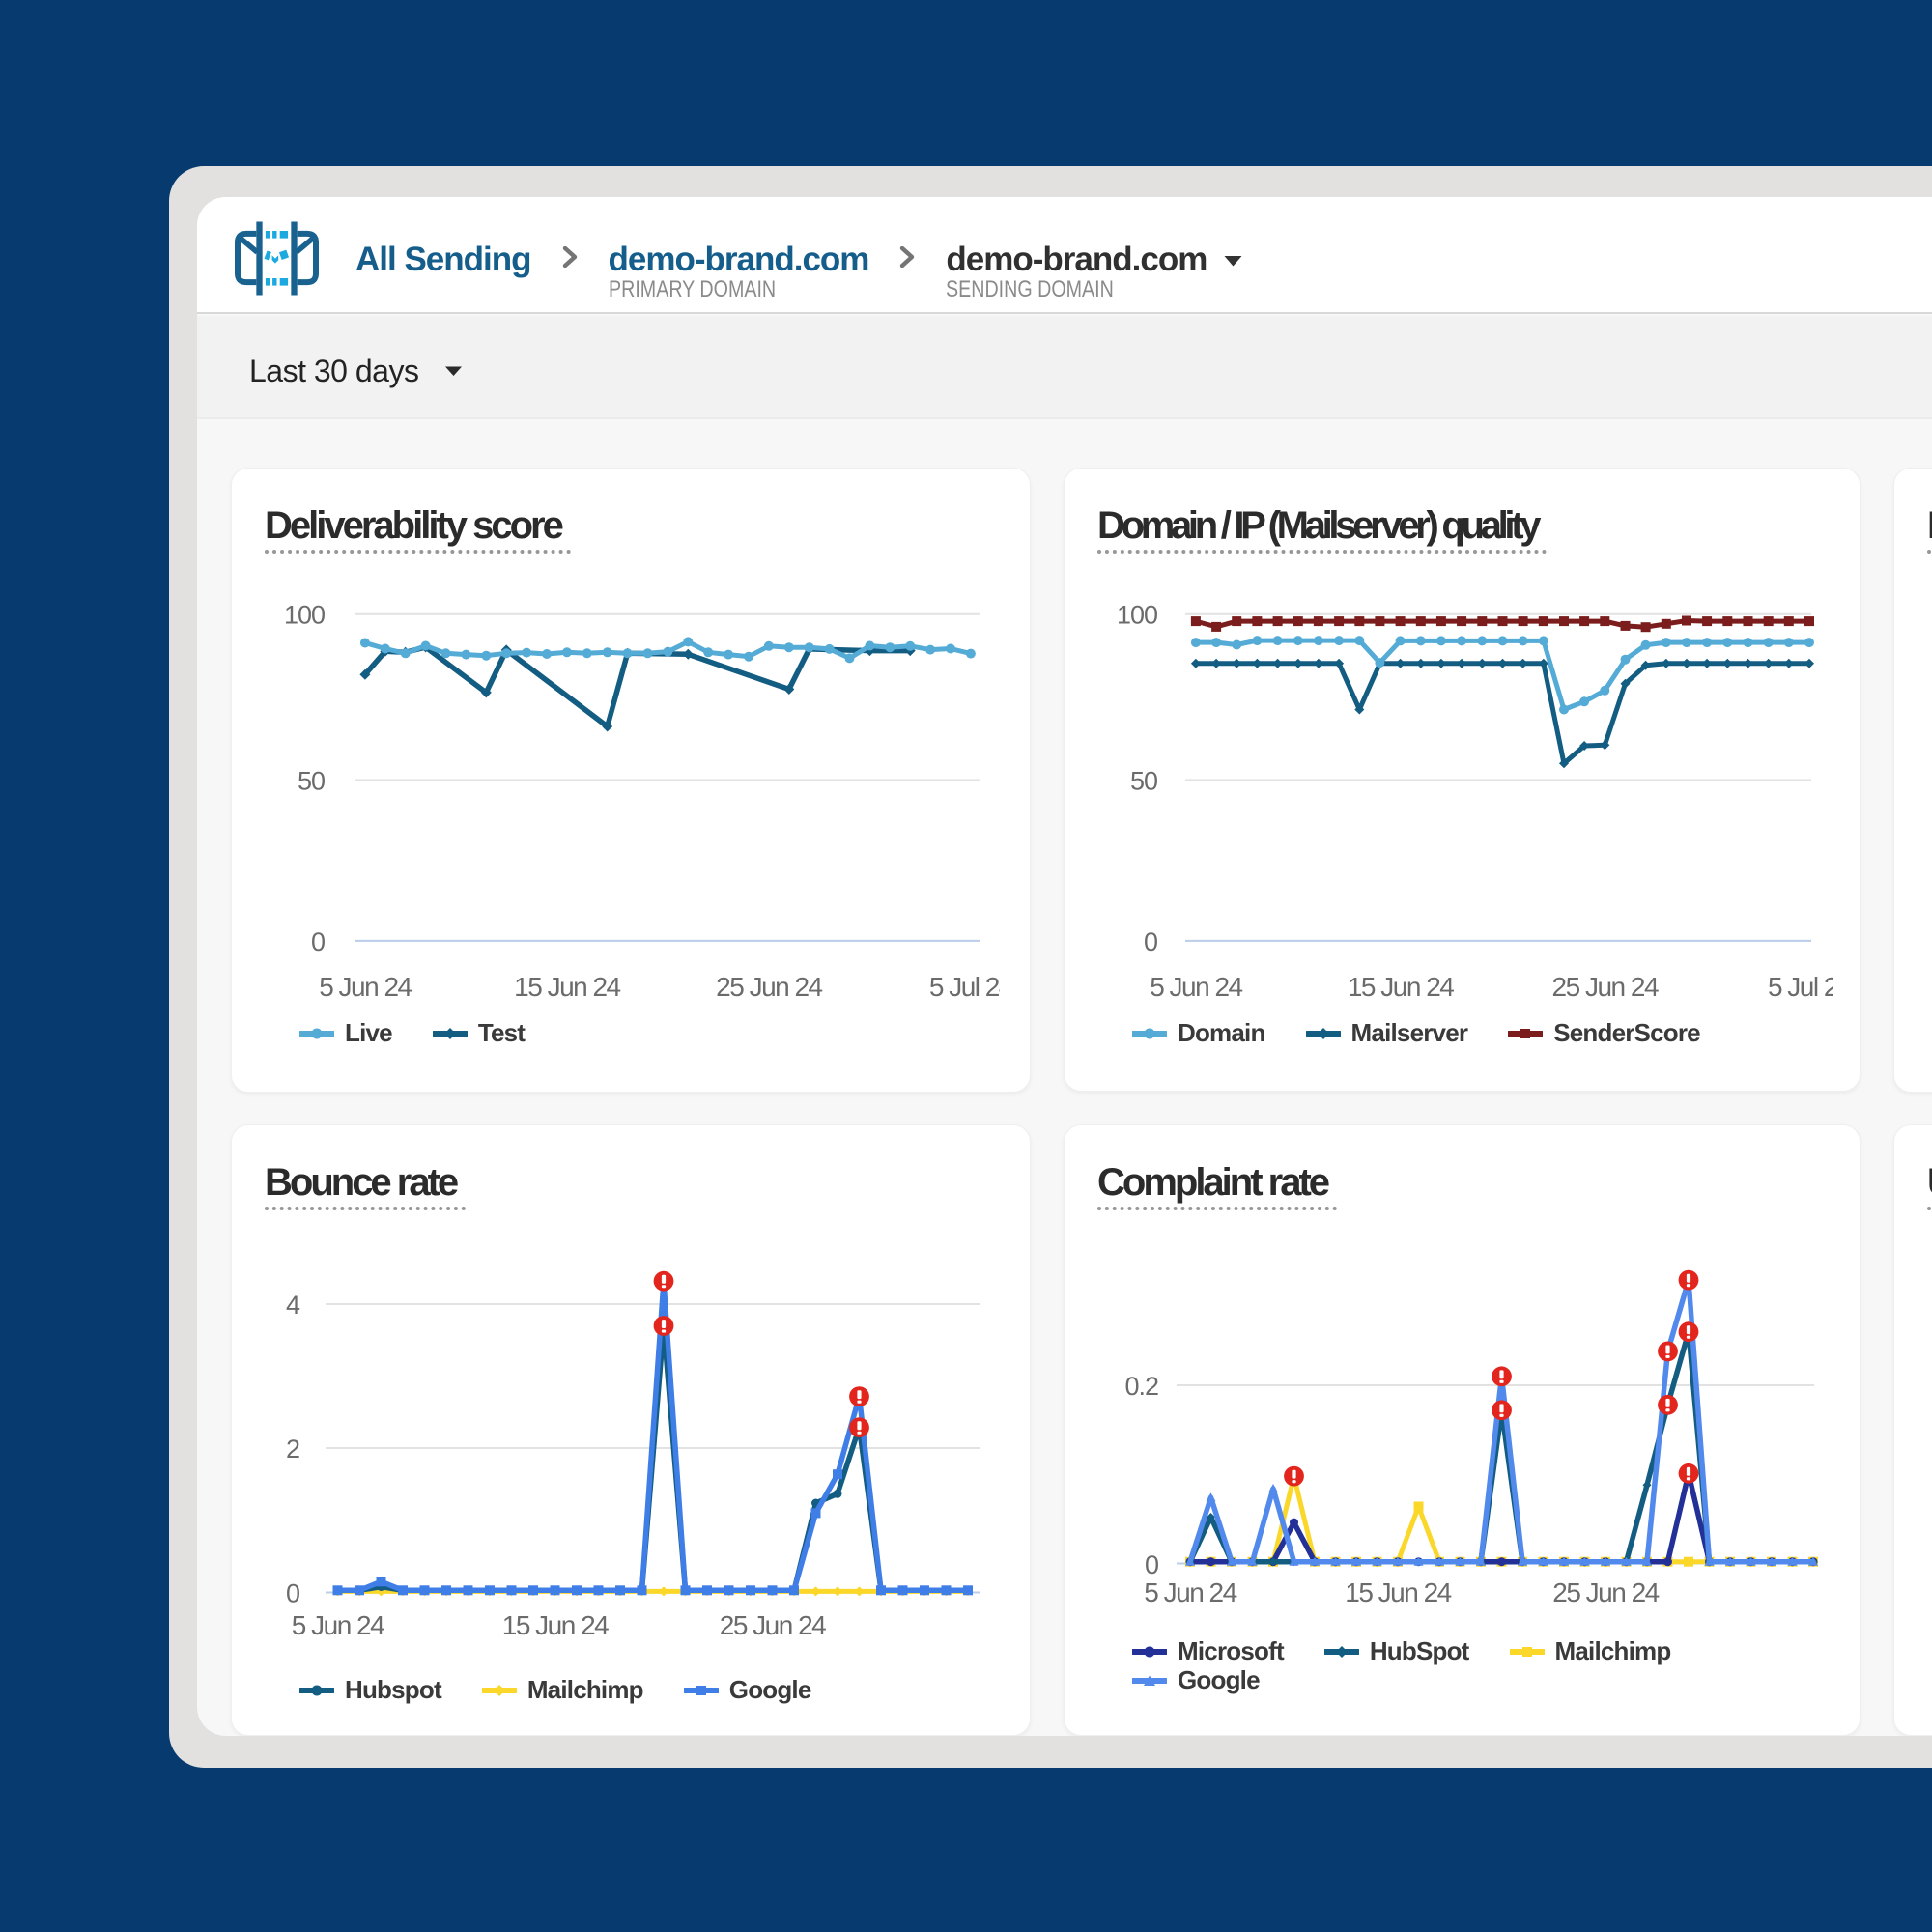 This screenshot has height=1932, width=1932. I want to click on svg-text: 0.2, so click(1141, 1386).